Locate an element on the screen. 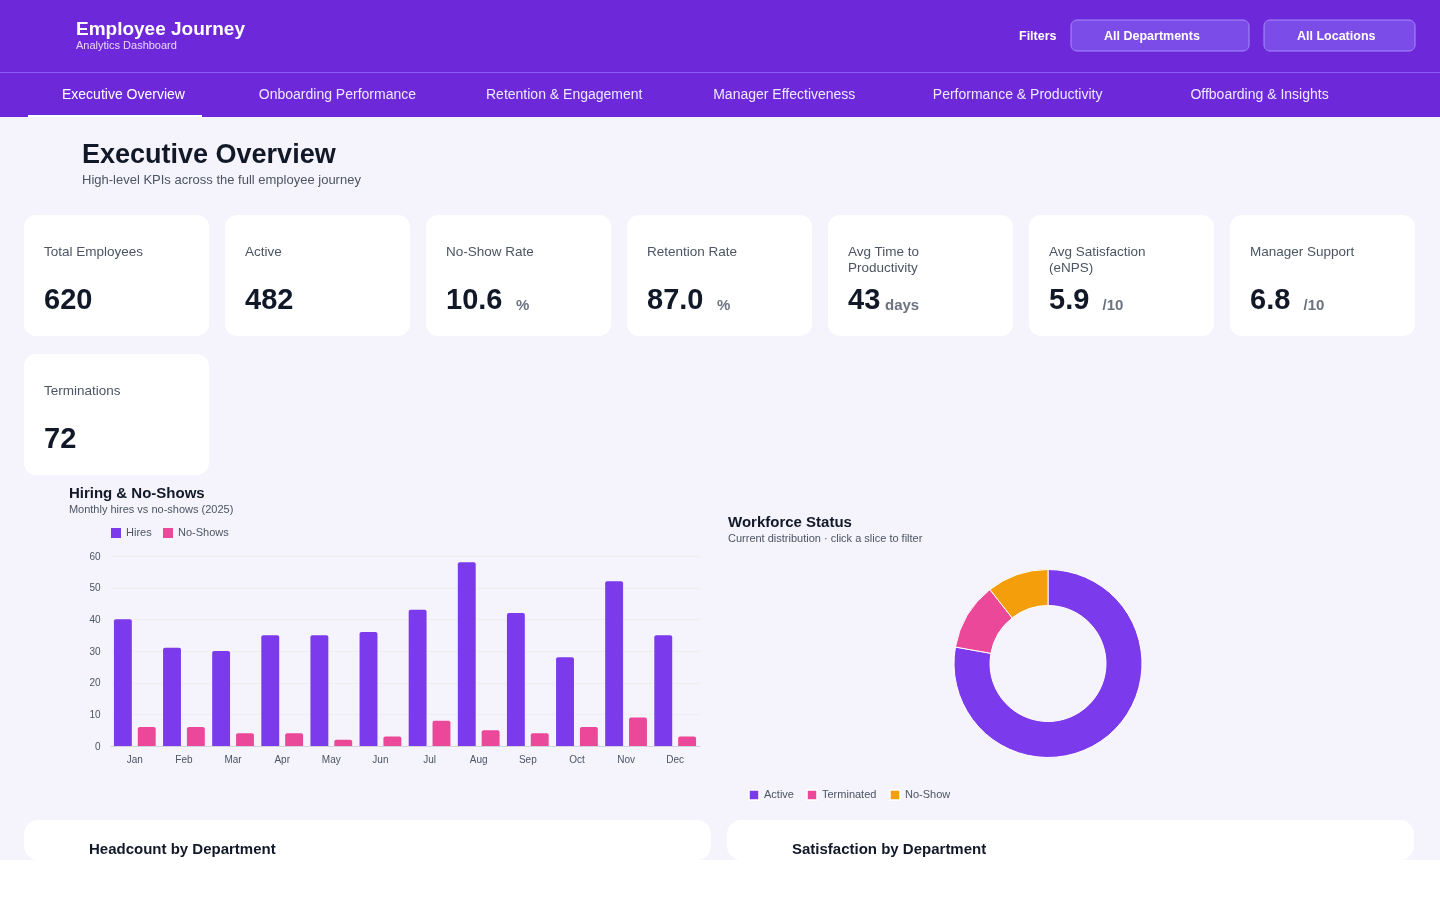  x-tick-label: Jul is located at coordinates (429, 759).